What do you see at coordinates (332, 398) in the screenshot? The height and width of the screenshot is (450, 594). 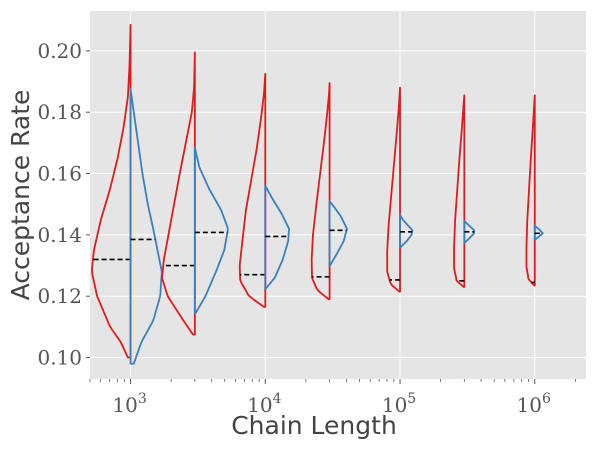 I see `x-ticks: 10³ 10⁴ 10⁵ 10⁶` at bounding box center [332, 398].